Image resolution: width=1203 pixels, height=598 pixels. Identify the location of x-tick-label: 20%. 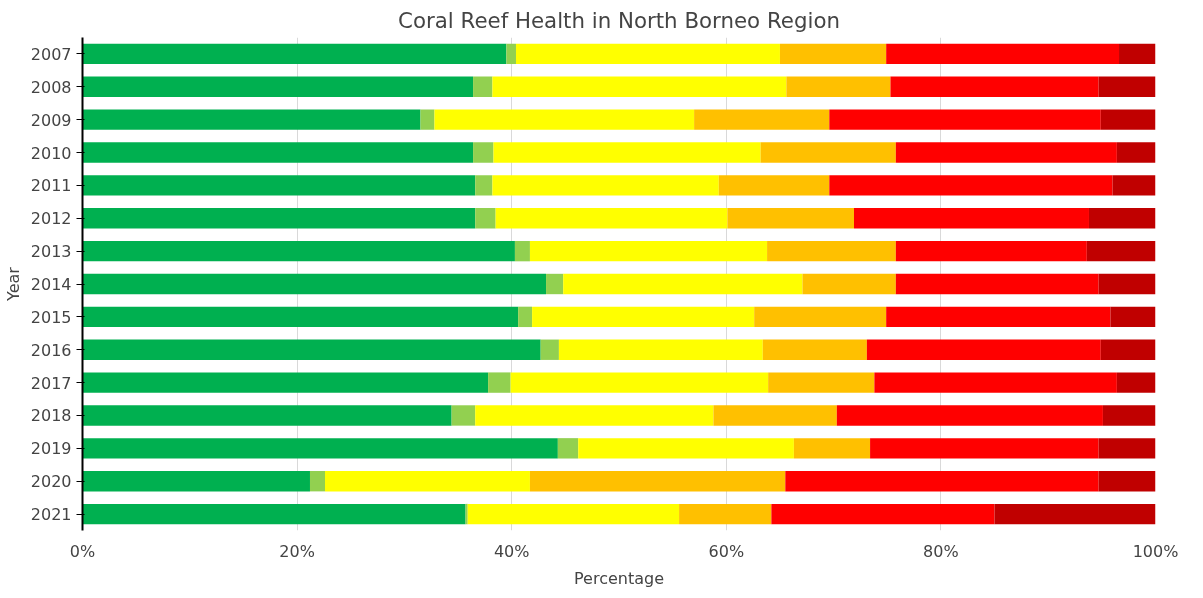
(297, 551).